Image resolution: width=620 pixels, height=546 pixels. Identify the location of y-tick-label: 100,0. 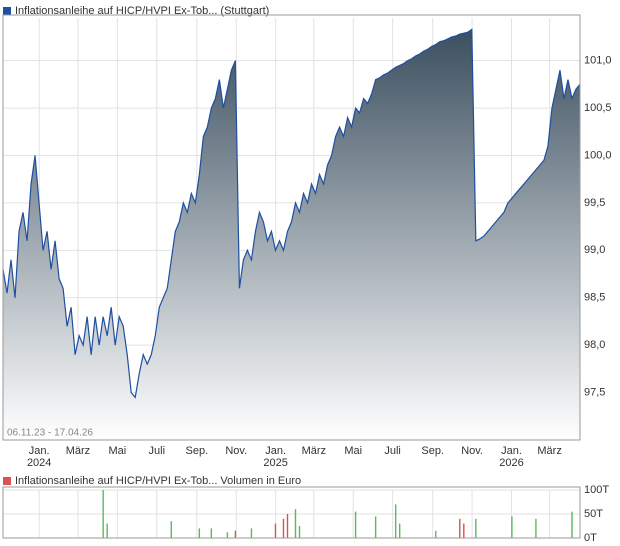
(598, 155).